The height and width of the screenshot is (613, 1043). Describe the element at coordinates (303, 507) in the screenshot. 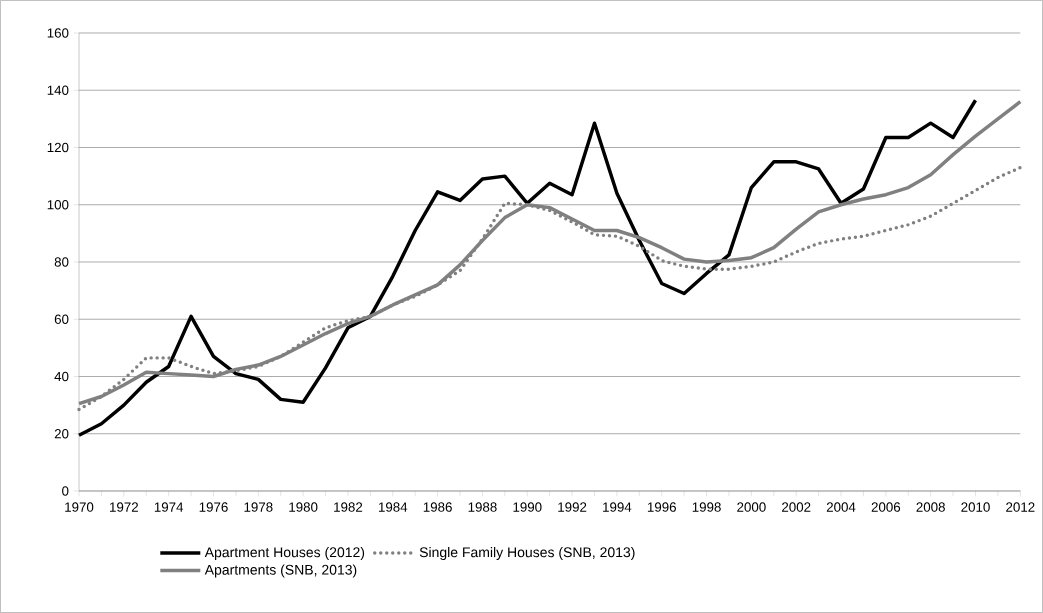

I see `x-tick-label: 1980` at that location.